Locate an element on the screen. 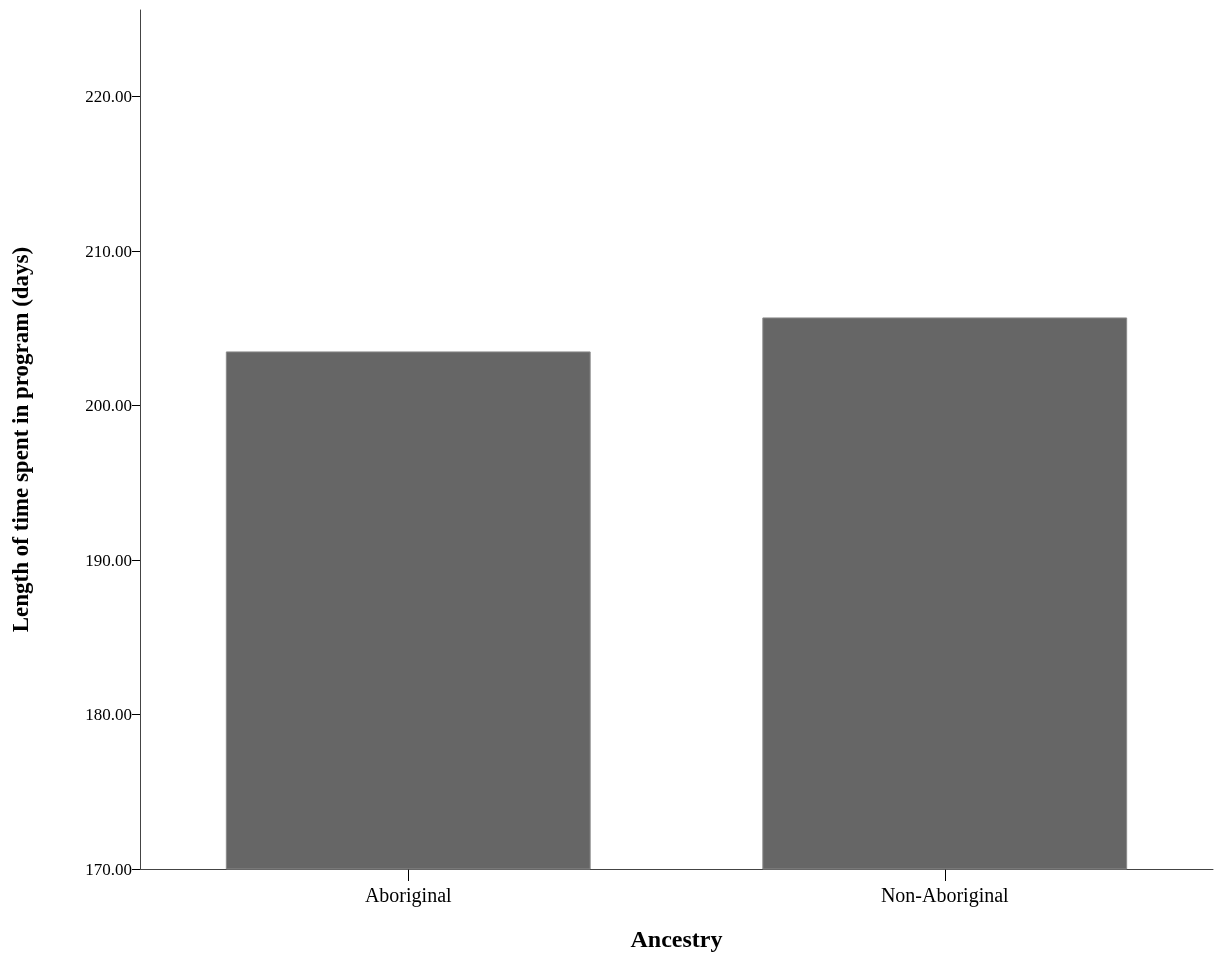 This screenshot has width=1219, height=977. x-tick-label: Aboriginal is located at coordinates (408, 895).